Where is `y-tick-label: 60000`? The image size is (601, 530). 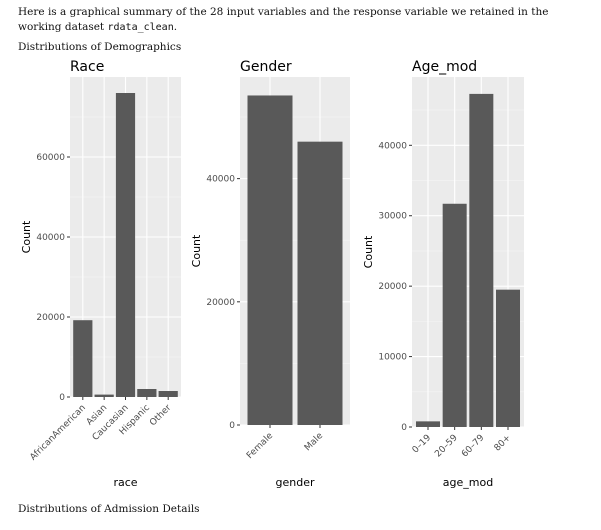 y-tick-label: 60000 is located at coordinates (50, 158).